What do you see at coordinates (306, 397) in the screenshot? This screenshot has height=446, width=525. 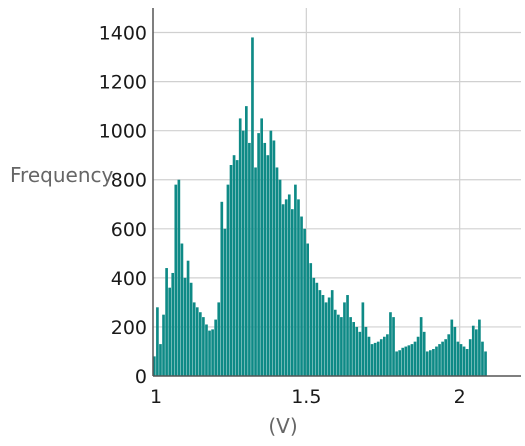 I see `x-tick-label: 1.5` at bounding box center [306, 397].